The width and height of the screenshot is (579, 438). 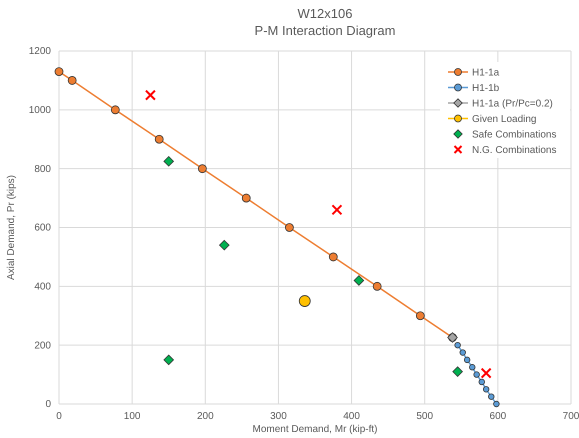 I want to click on legend-label: N.G. Combinations, so click(x=514, y=150).